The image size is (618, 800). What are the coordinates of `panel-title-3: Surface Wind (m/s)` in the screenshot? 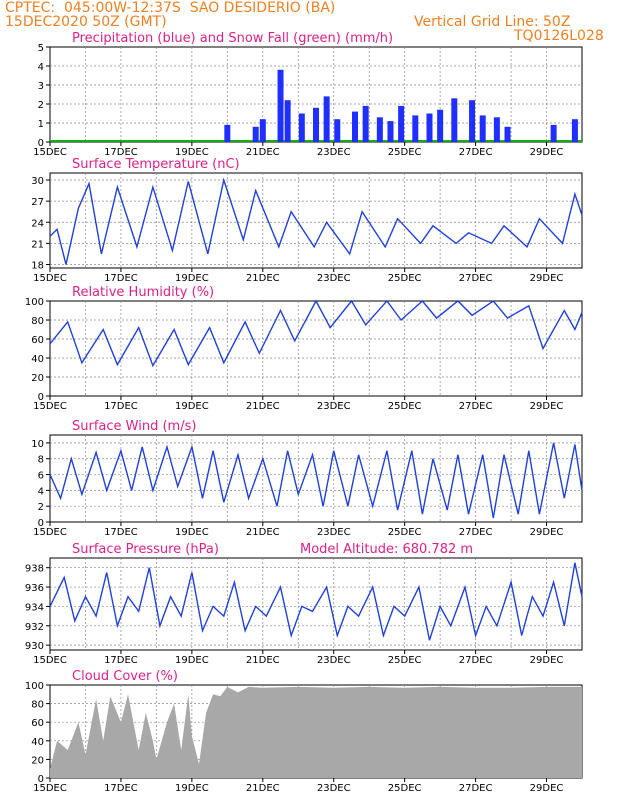 It's located at (134, 426).